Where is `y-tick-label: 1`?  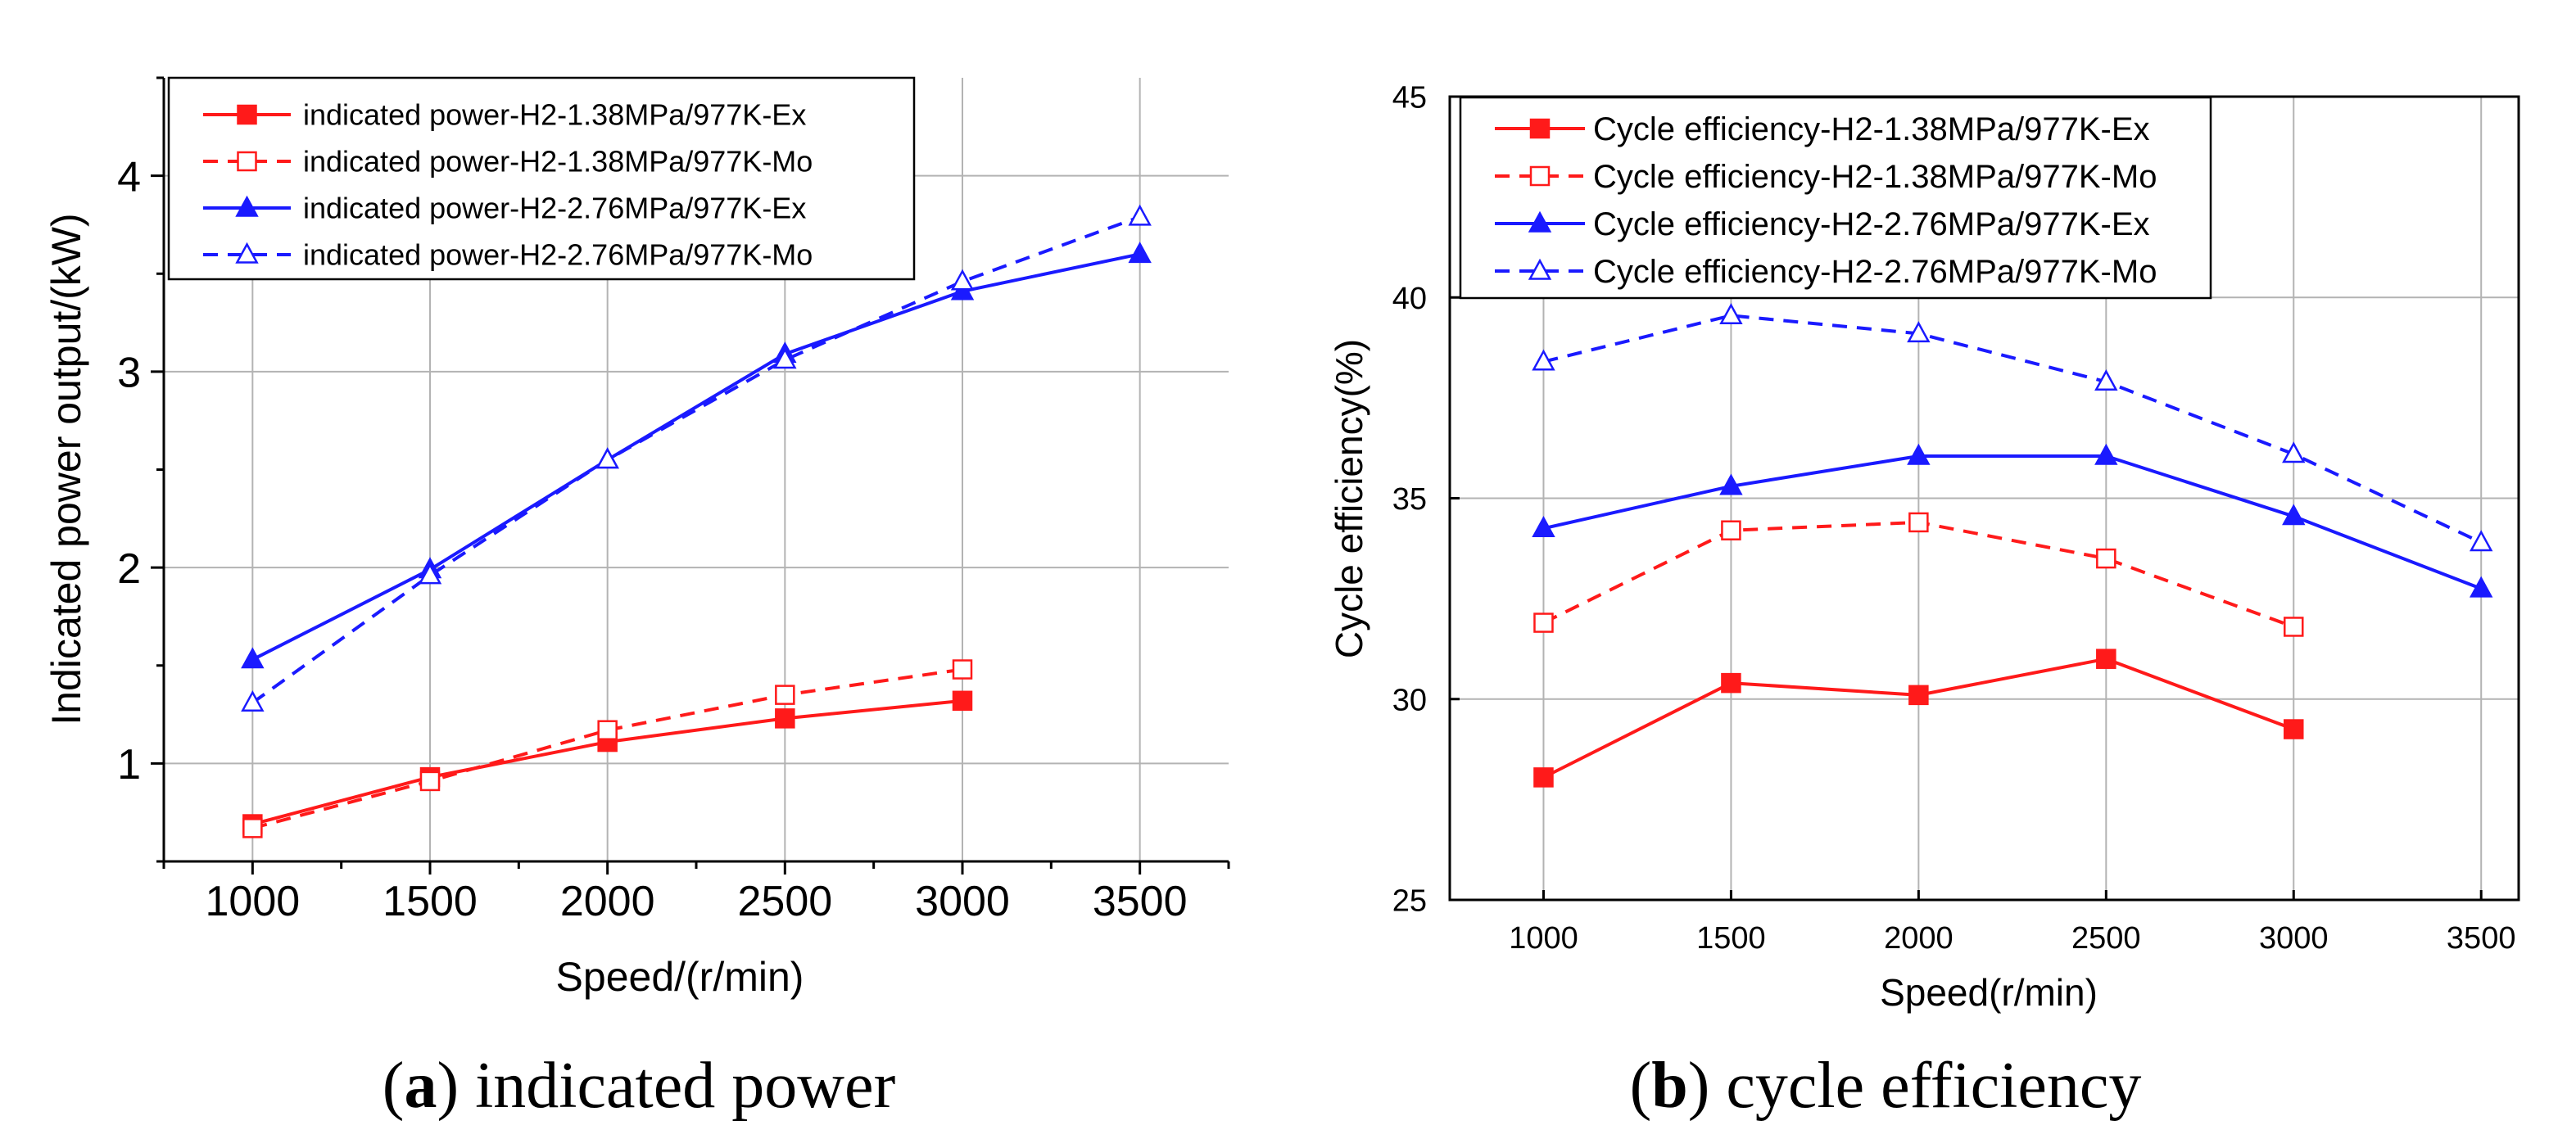
y-tick-label: 1 is located at coordinates (129, 765).